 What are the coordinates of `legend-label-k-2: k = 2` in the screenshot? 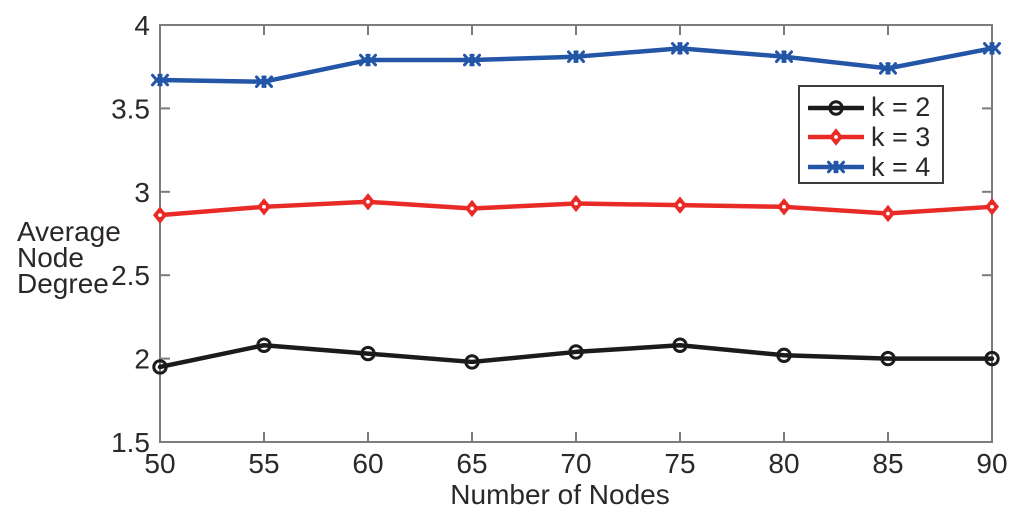 It's located at (901, 107).